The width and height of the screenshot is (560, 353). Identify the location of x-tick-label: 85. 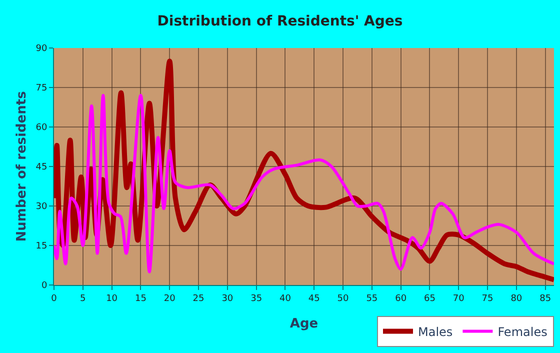
(546, 299).